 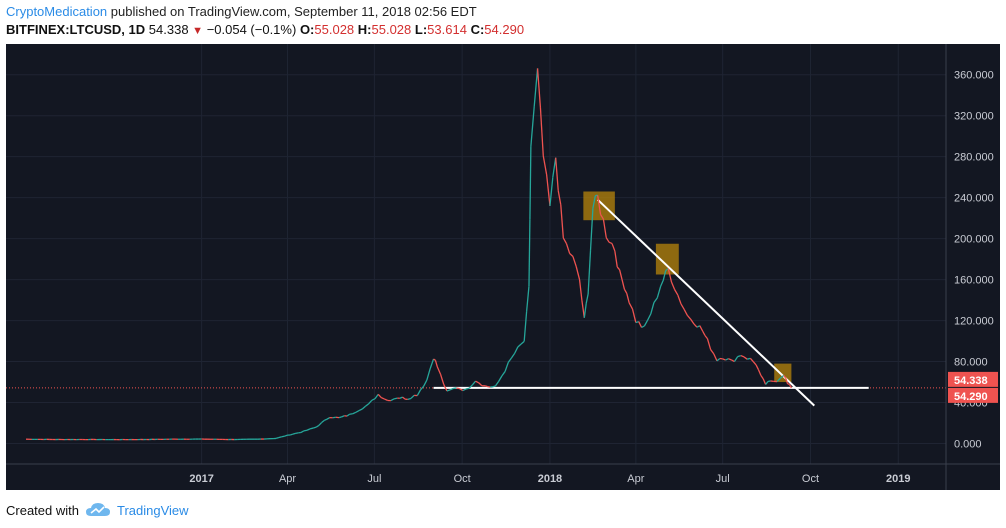 I want to click on close-label: C:, so click(x=477, y=29).